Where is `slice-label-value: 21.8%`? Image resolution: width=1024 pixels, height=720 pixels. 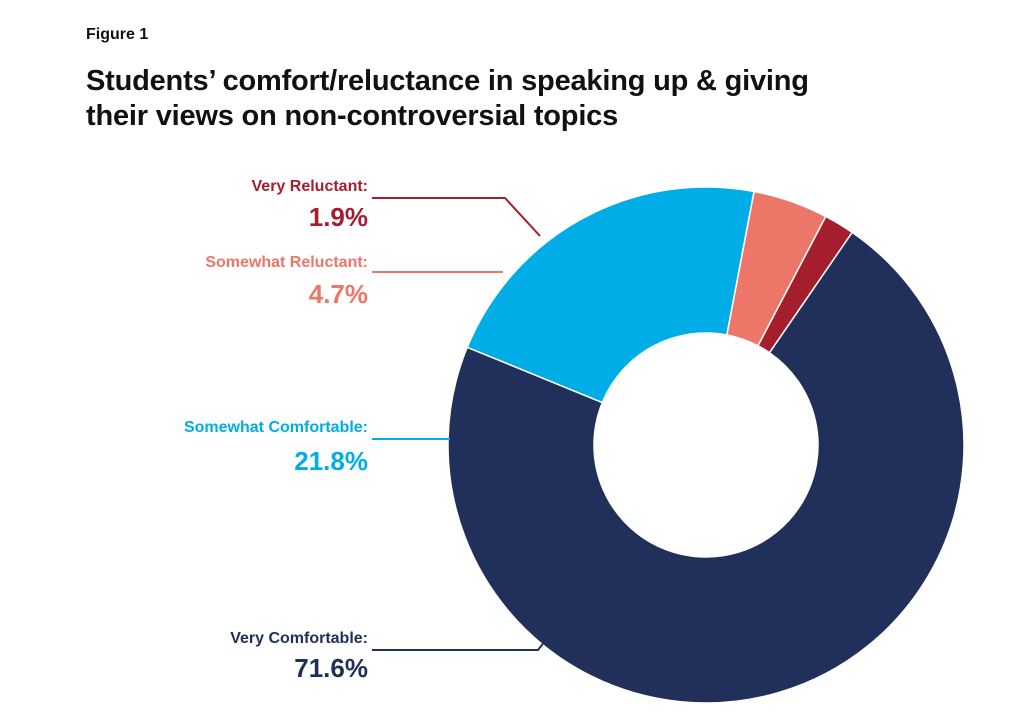 slice-label-value: 21.8% is located at coordinates (331, 461).